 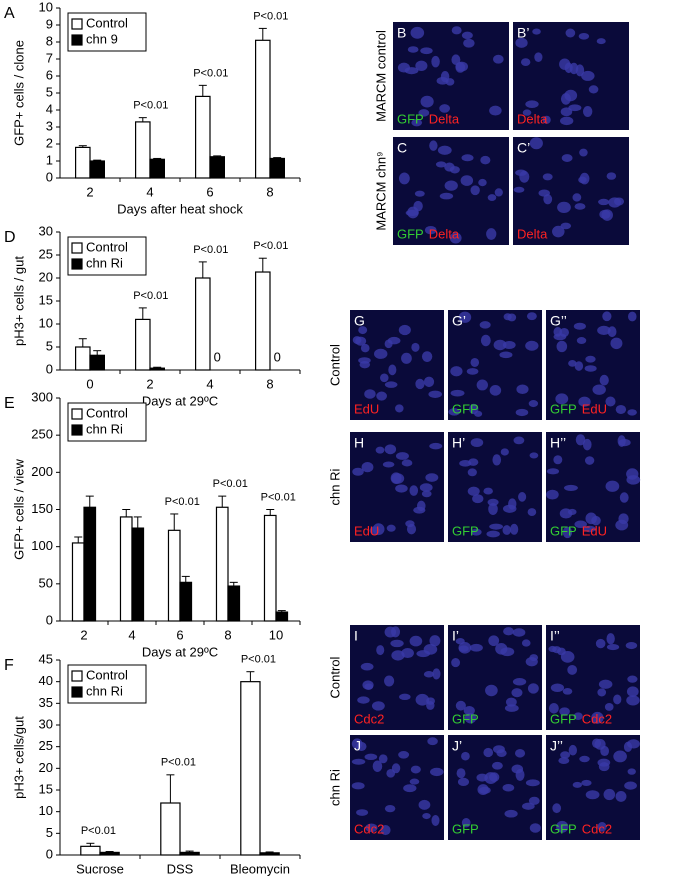 What do you see at coordinates (107, 246) in the screenshot?
I see `legend-label: Control` at bounding box center [107, 246].